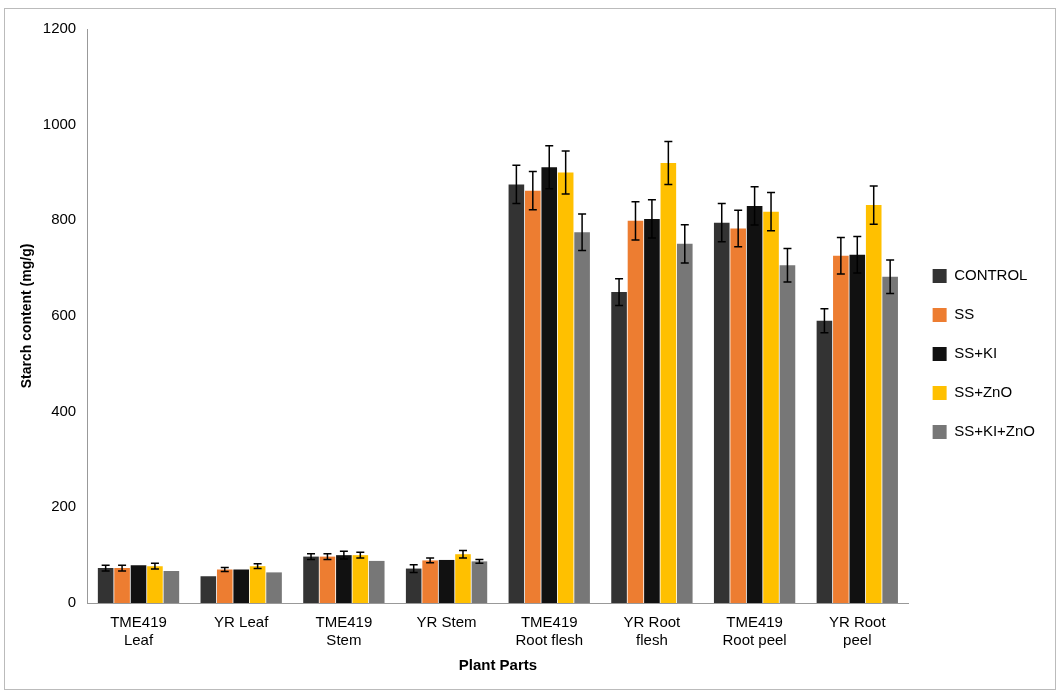 This screenshot has height=696, width=1061. I want to click on x-tick-label: YR Root flesh, so click(652, 631).